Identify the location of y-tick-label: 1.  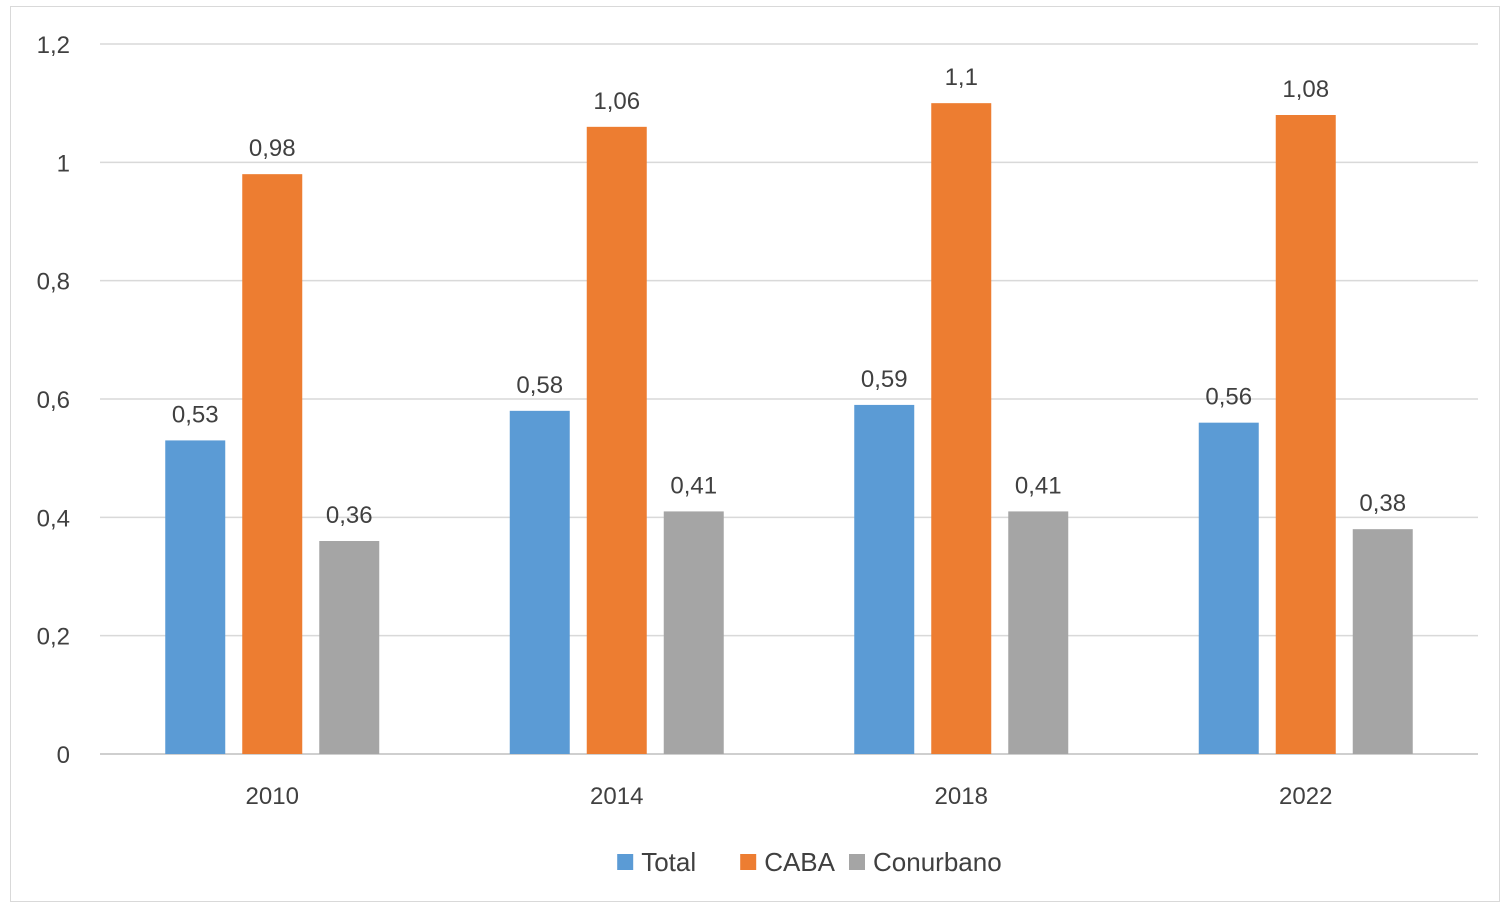
(63, 163).